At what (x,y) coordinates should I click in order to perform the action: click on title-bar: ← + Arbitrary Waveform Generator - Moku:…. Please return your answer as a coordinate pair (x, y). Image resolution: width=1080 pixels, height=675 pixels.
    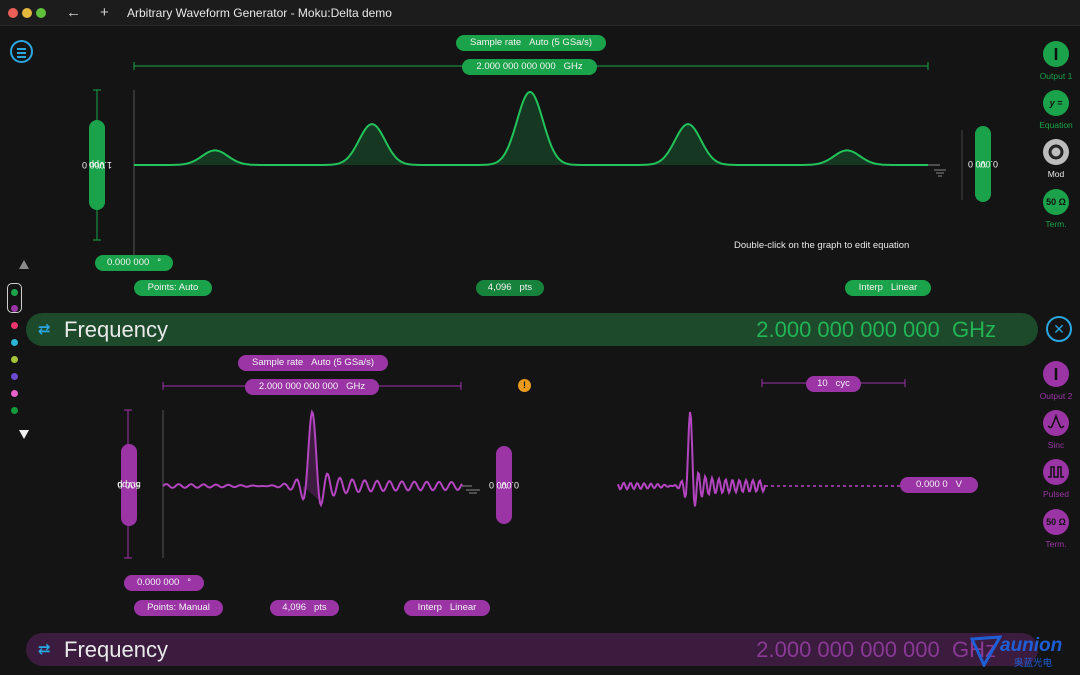
    Looking at the image, I should click on (540, 13).